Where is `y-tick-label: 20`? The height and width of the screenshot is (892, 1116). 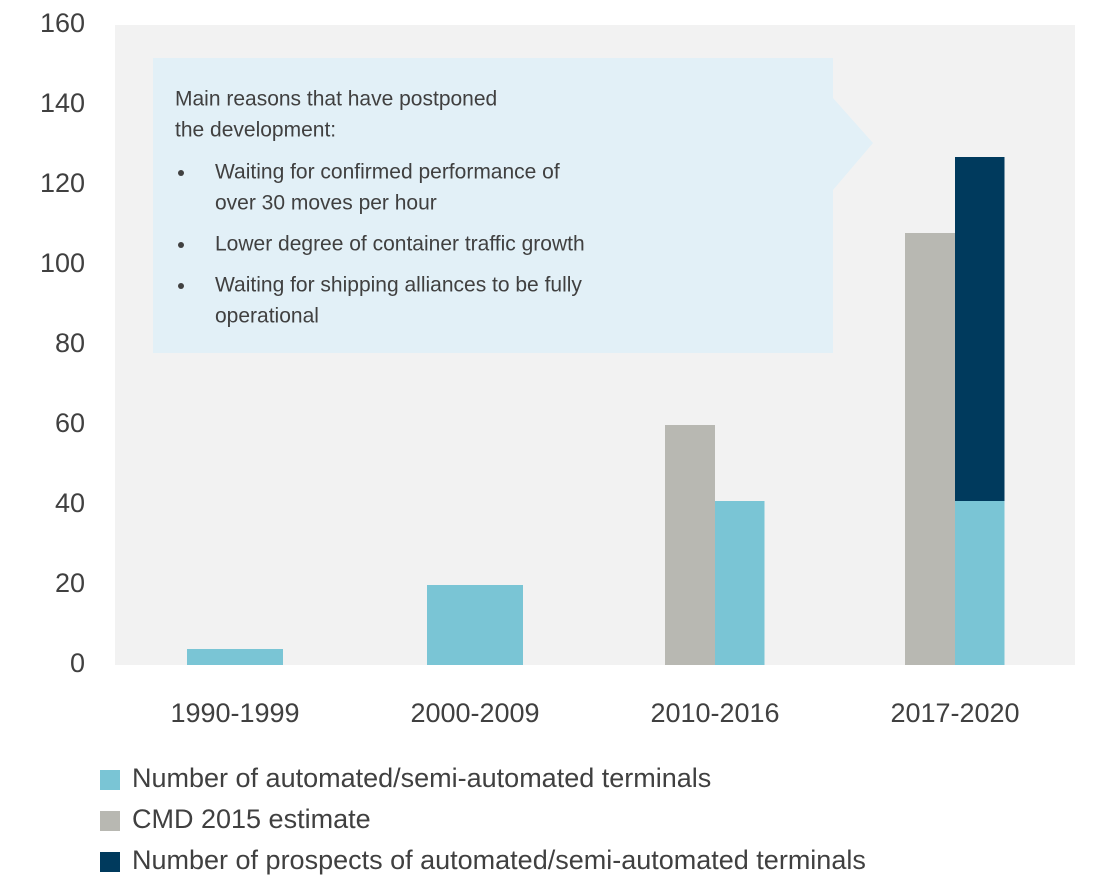 y-tick-label: 20 is located at coordinates (70, 583).